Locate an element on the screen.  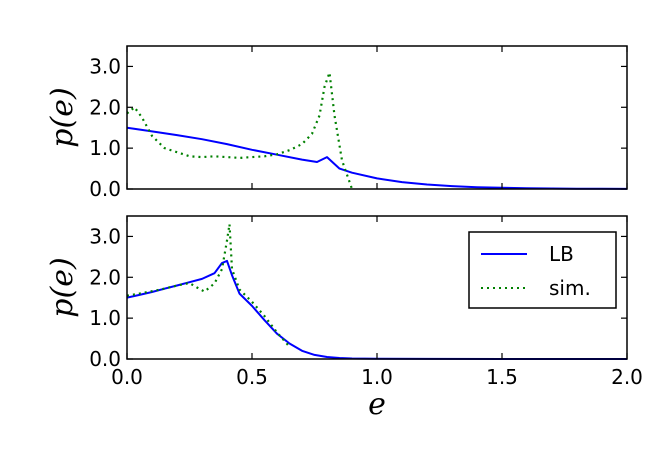
x-tick-label: 0.0 is located at coordinates (127, 377).